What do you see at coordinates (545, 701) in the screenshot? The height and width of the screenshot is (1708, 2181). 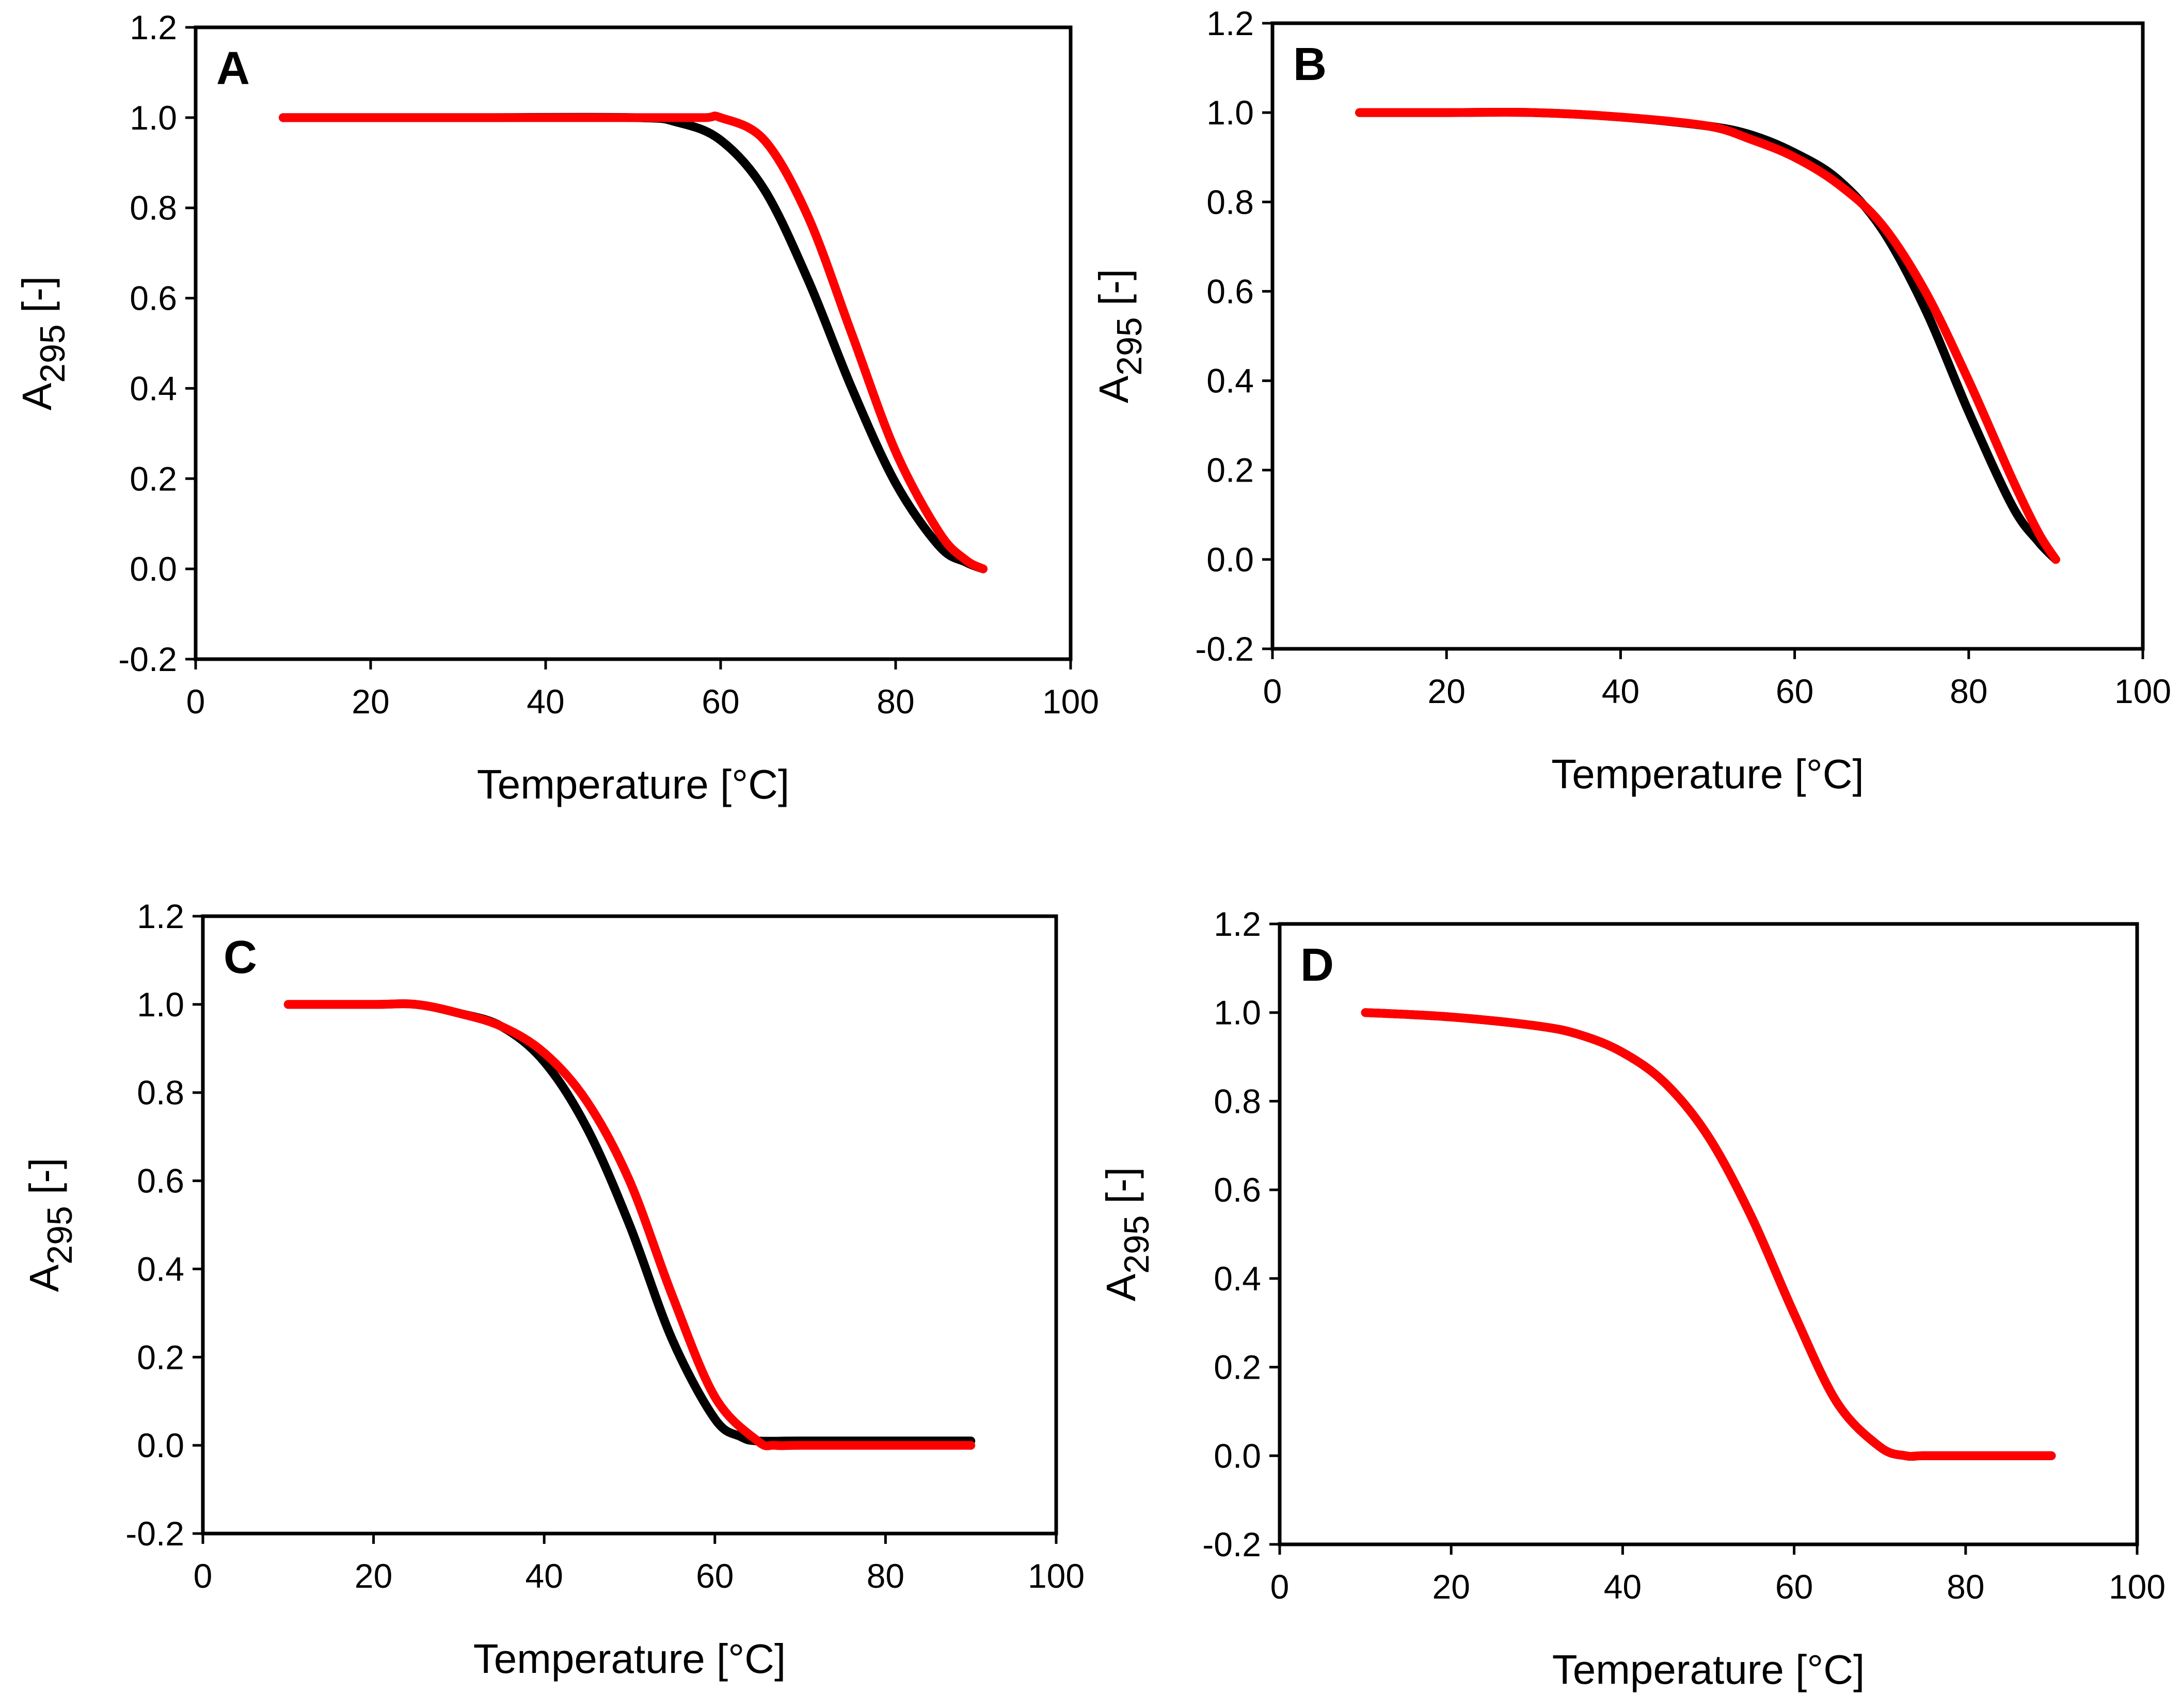 I see `panel-a-x-tick-label: 40` at bounding box center [545, 701].